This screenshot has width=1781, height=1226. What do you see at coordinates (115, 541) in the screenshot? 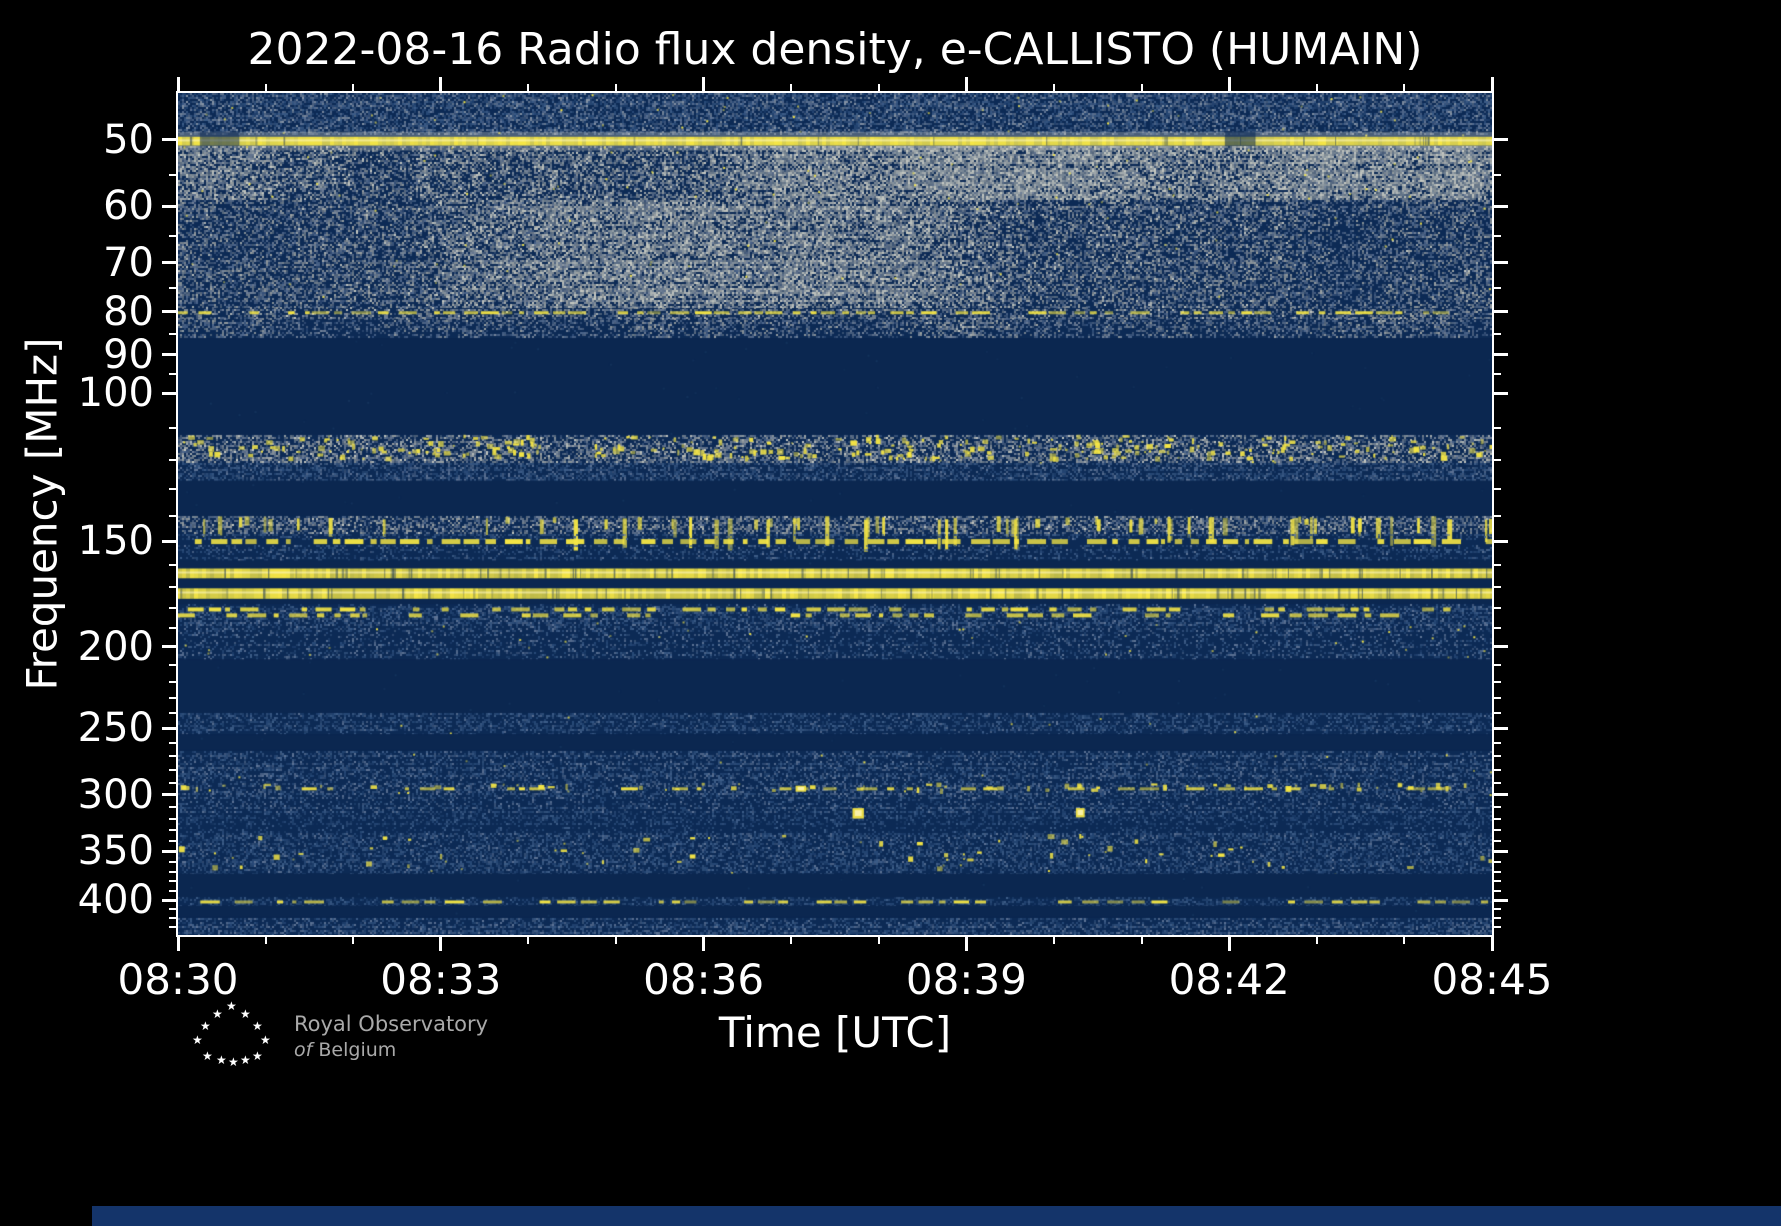
I see `y-tick-label: 150` at bounding box center [115, 541].